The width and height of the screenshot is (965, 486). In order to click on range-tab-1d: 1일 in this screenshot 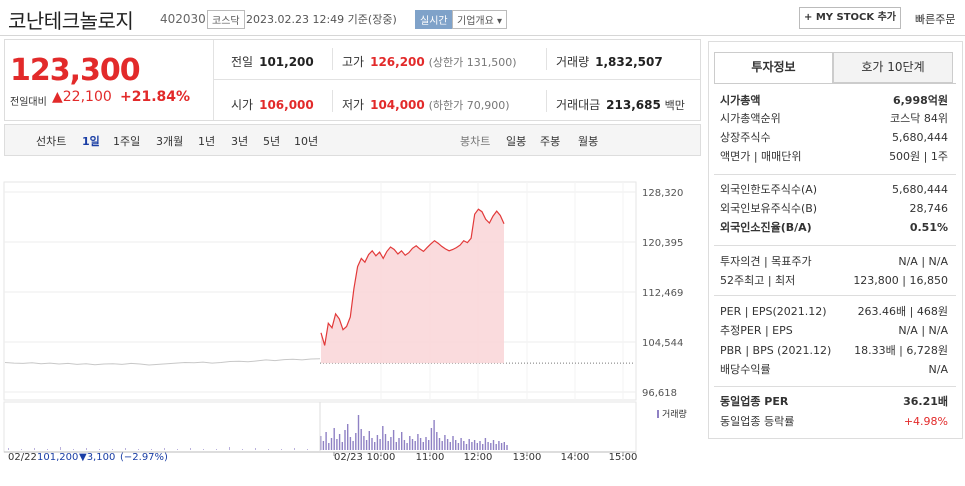, I will do `click(91, 141)`.